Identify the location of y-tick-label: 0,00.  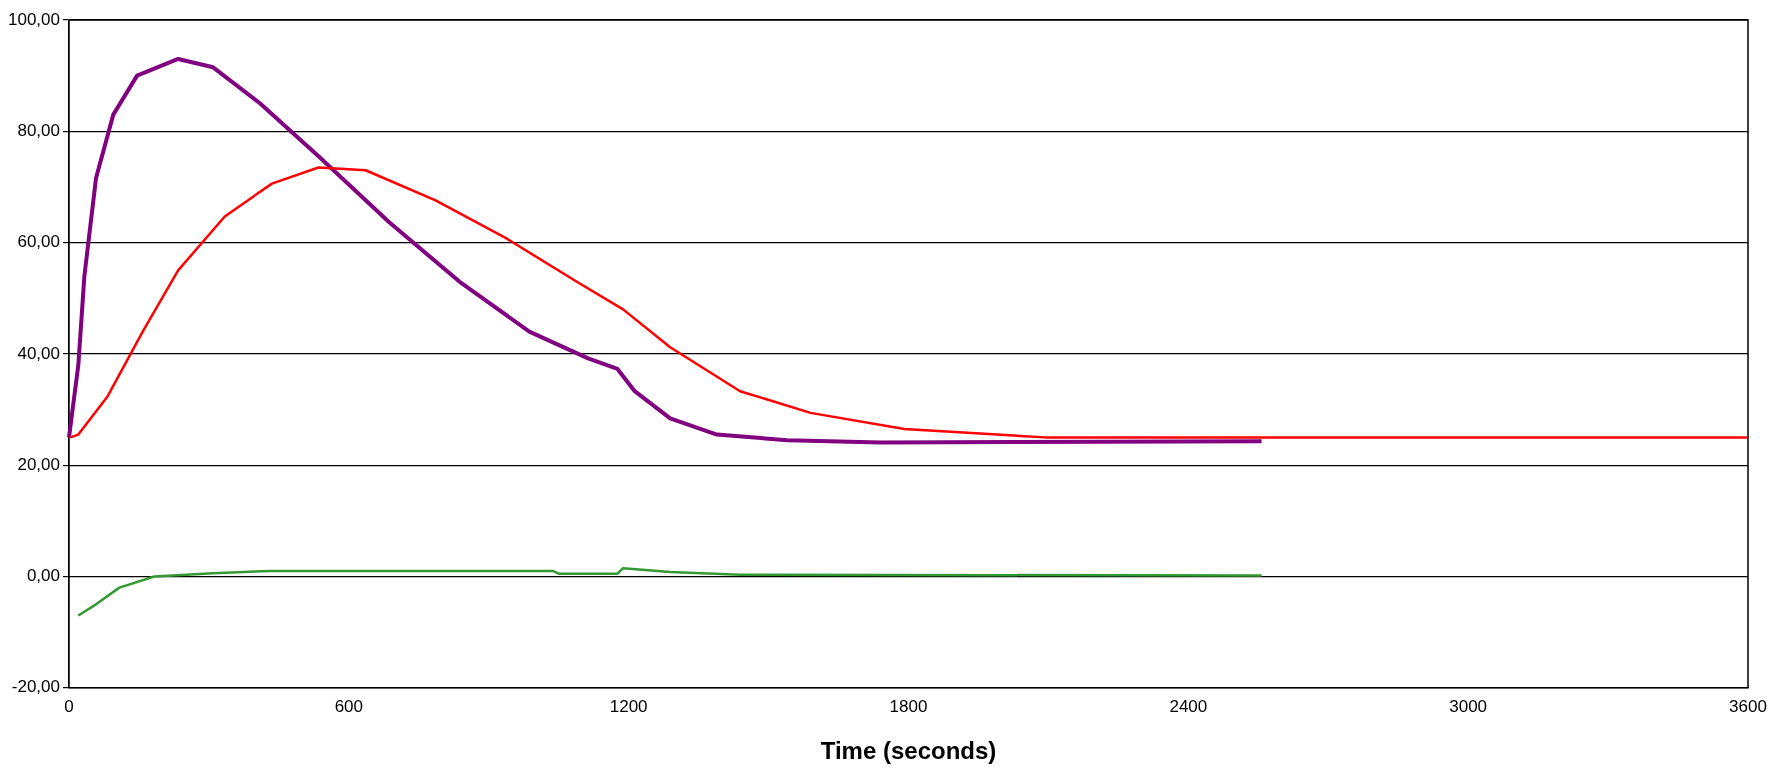
(43, 576).